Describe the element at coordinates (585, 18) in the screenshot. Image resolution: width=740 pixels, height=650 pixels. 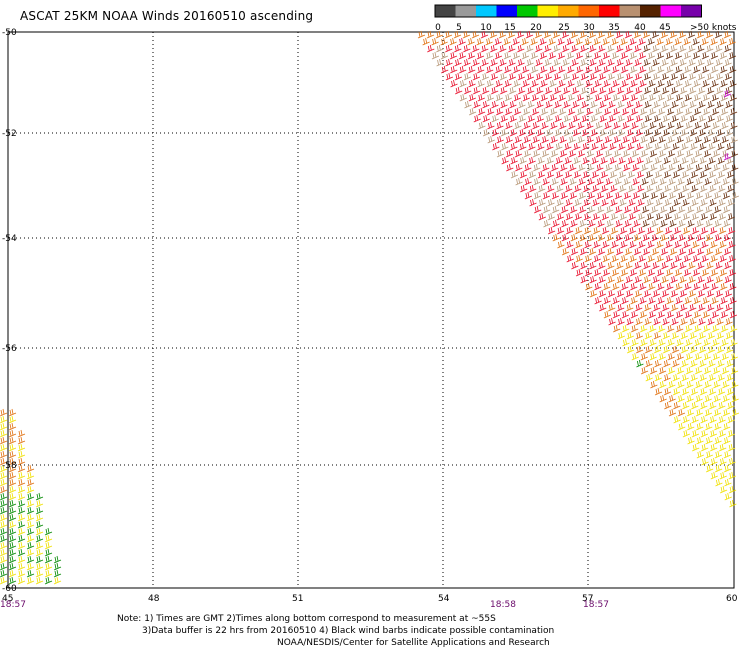
I see `wind-speed-legend: 0 5 10 15 20 25 30 35 40 45 >50 knots` at that location.